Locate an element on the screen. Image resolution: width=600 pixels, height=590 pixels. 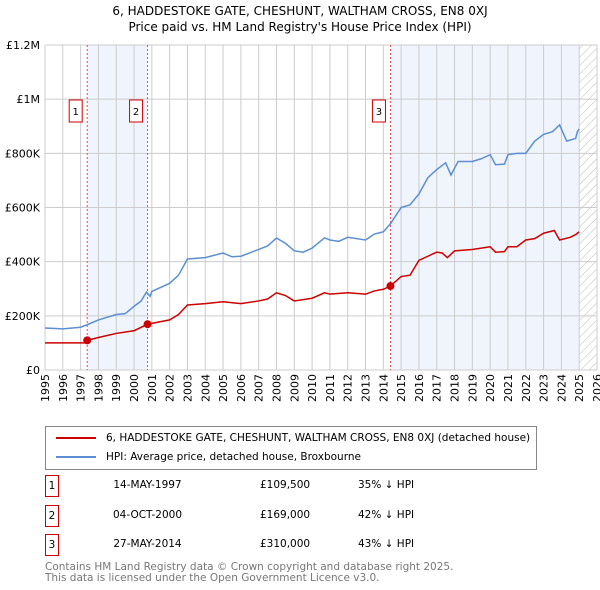
x-tick-label: 2013 is located at coordinates (366, 388).